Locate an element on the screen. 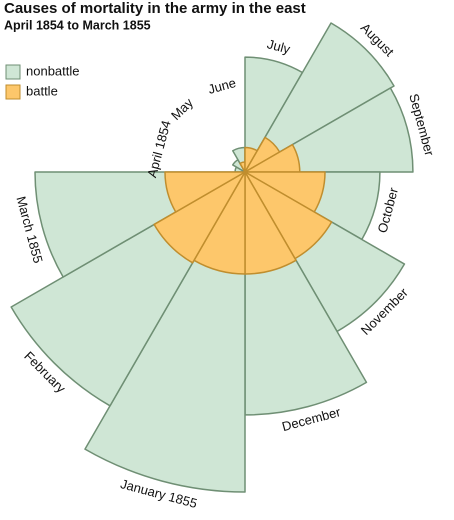 The width and height of the screenshot is (454, 520). legend-label: nonbattle is located at coordinates (53, 70).